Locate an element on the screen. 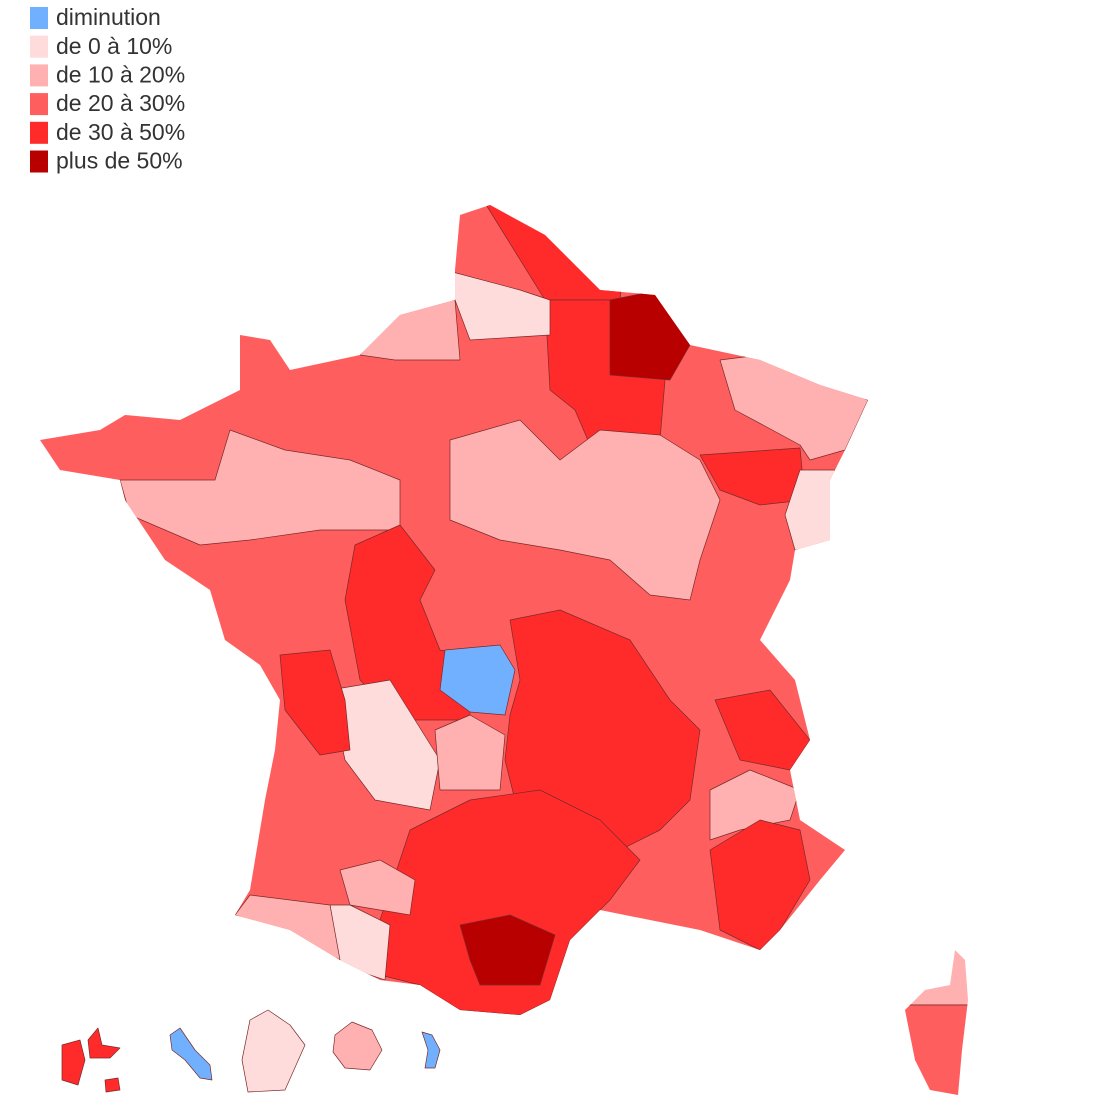  corsica is located at coordinates (936, 1022).